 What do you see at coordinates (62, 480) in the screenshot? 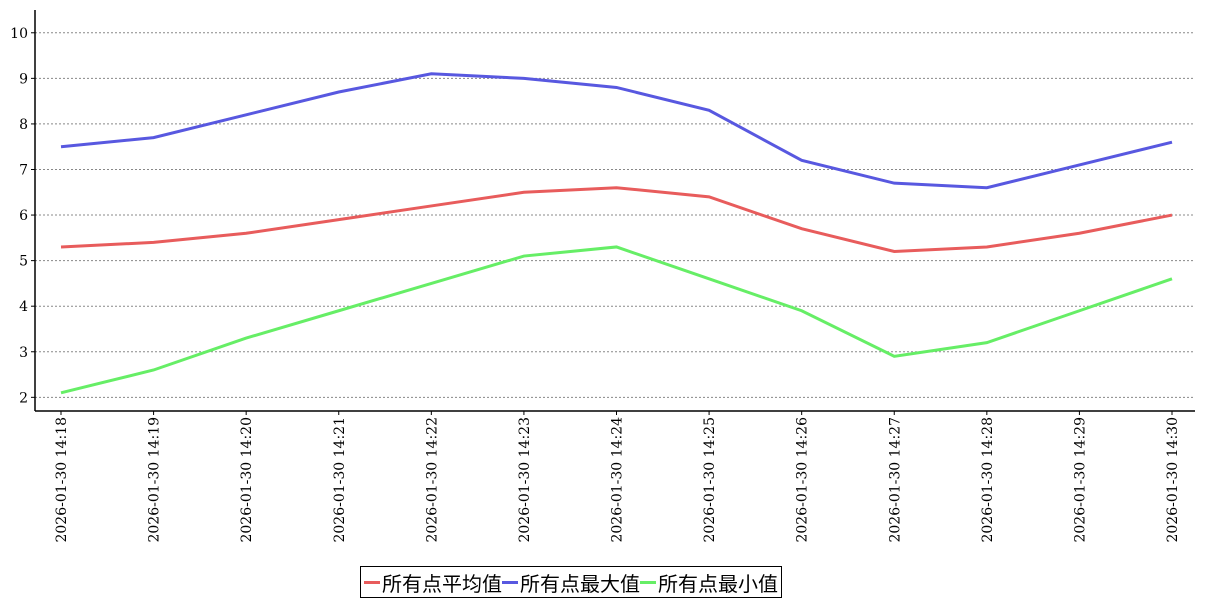
I see `x-tick-label: 2026-01-30 14:18` at bounding box center [62, 480].